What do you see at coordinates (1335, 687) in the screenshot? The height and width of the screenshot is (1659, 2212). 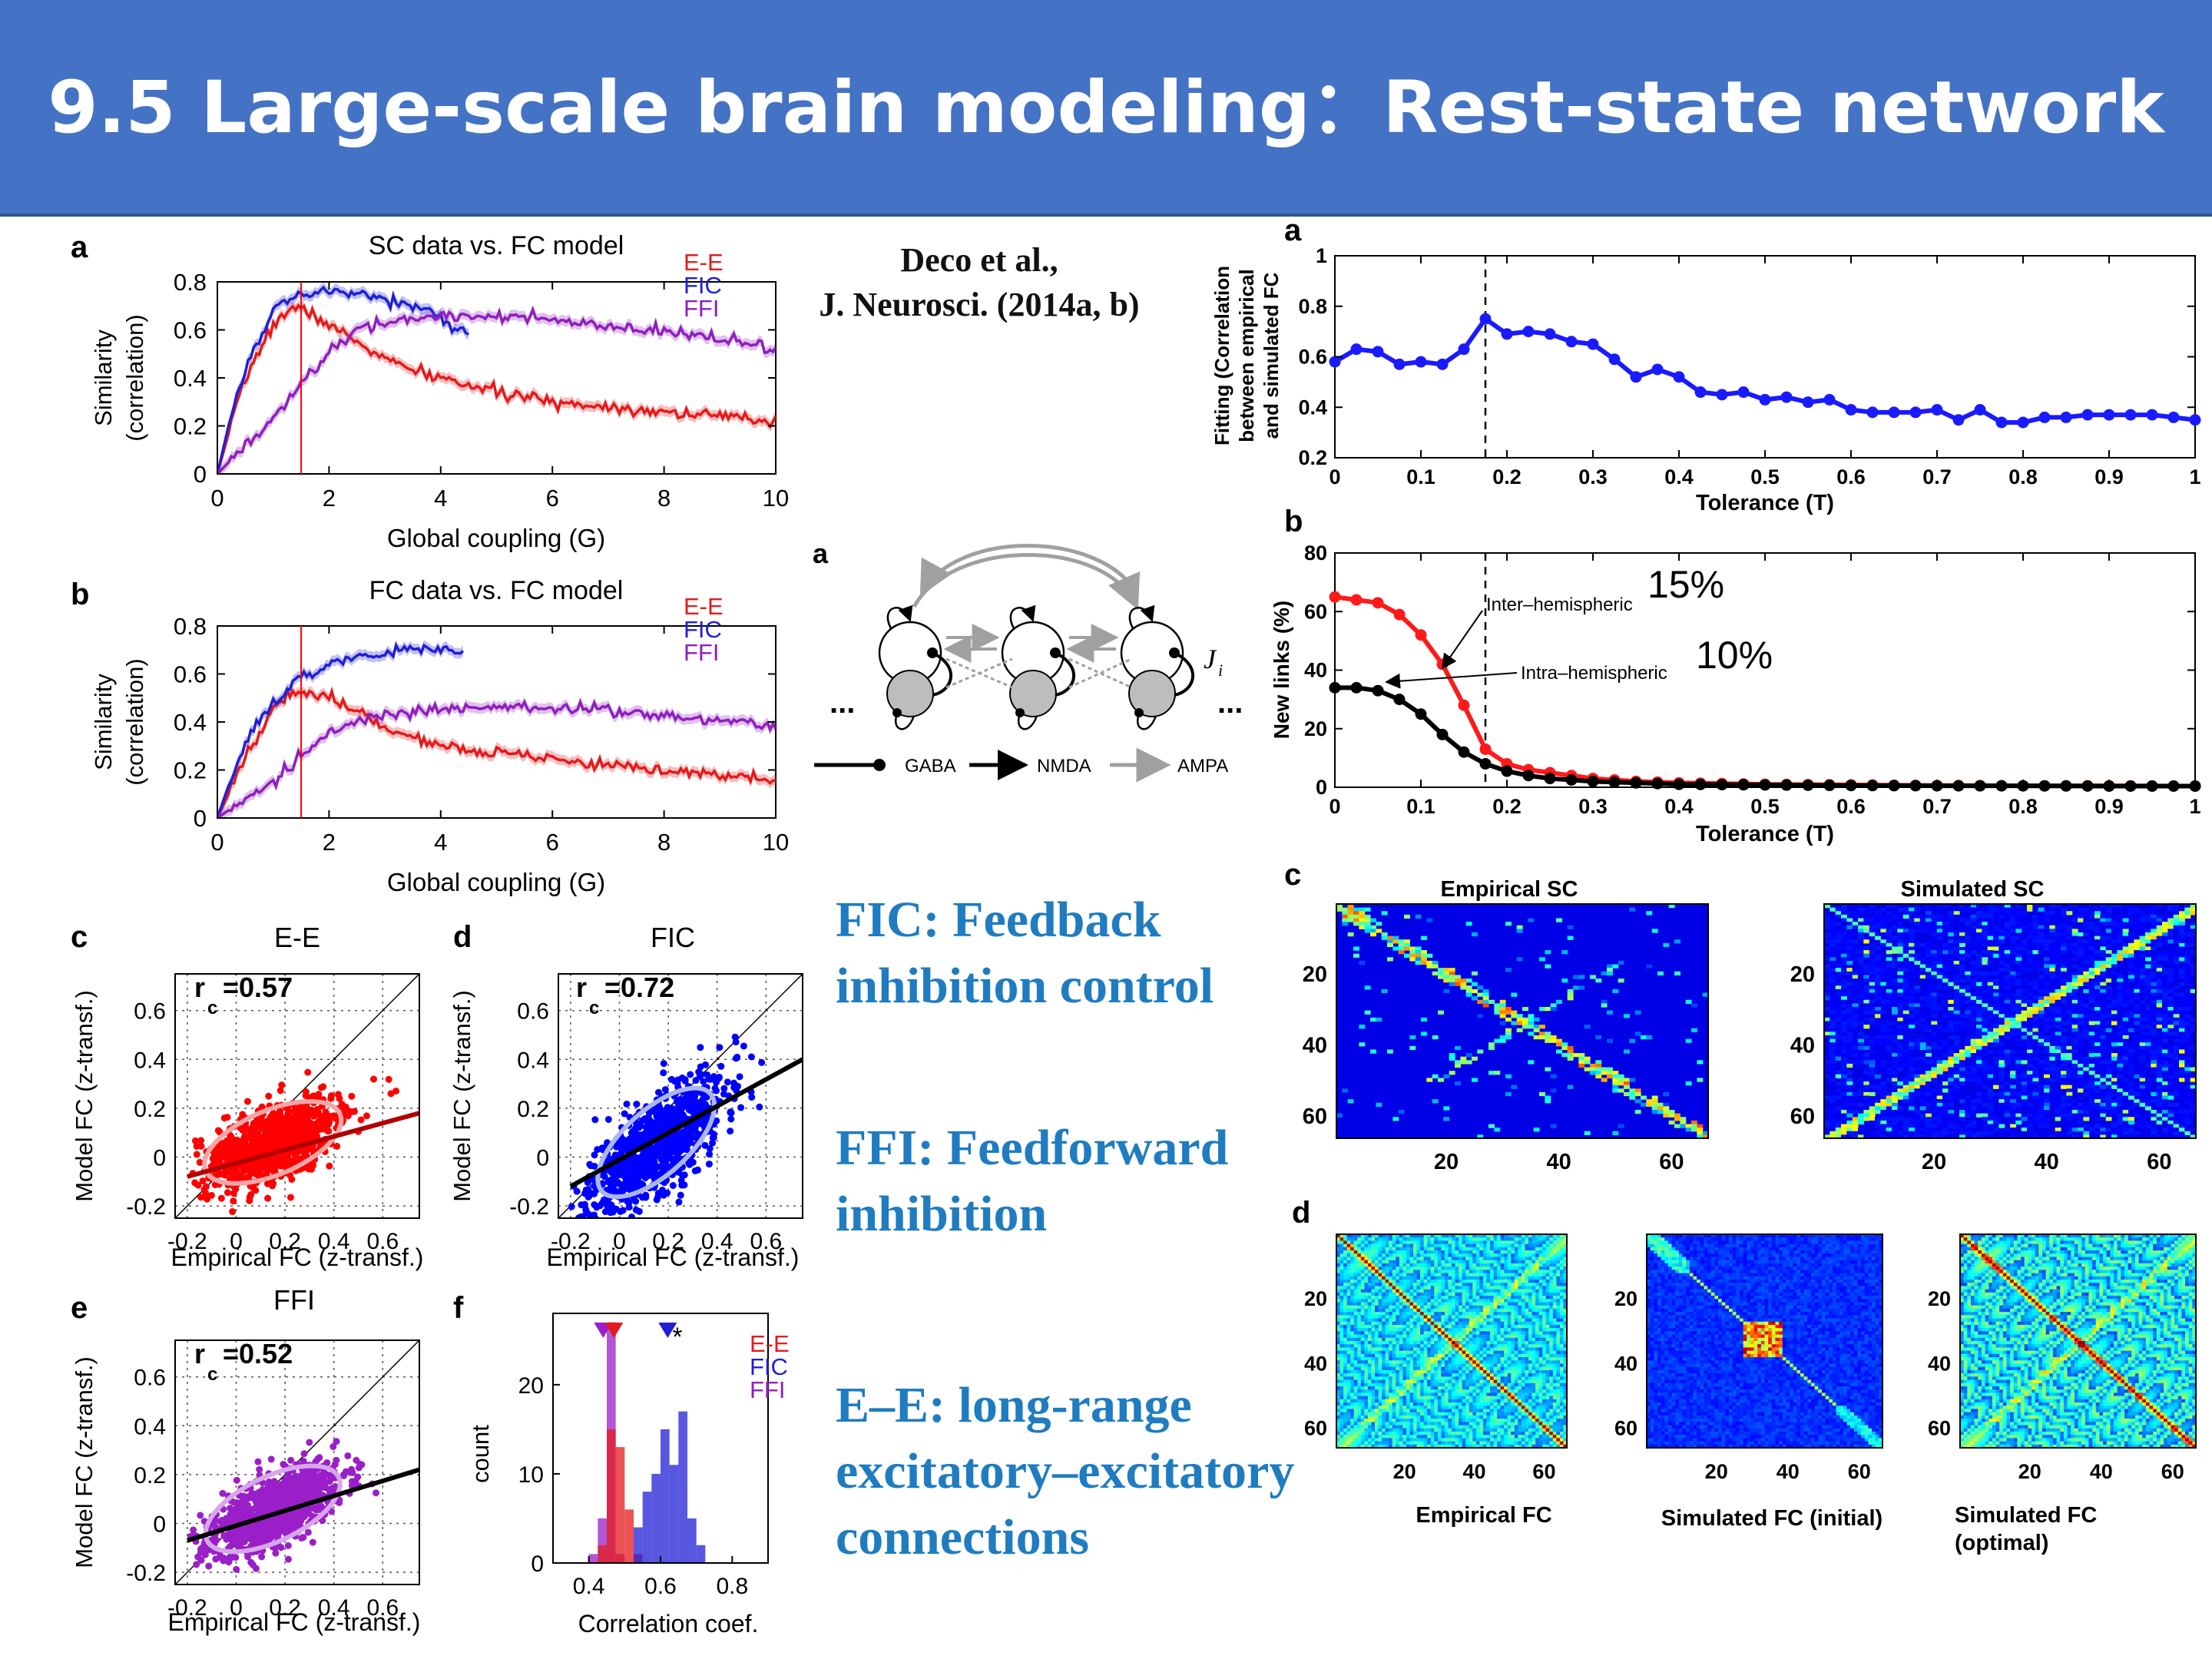 I see `data-point` at bounding box center [1335, 687].